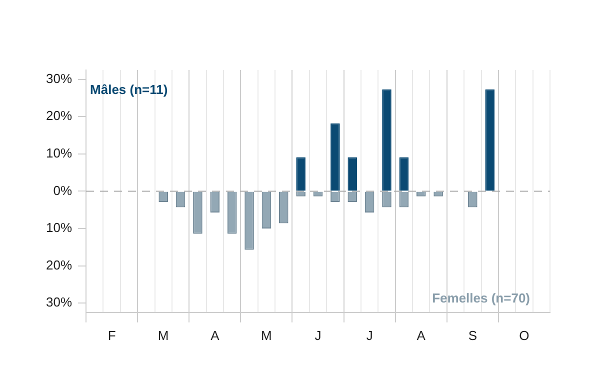 The height and width of the screenshot is (390, 600). Describe the element at coordinates (62, 190) in the screenshot. I see `y-tick-label: 0%` at that location.